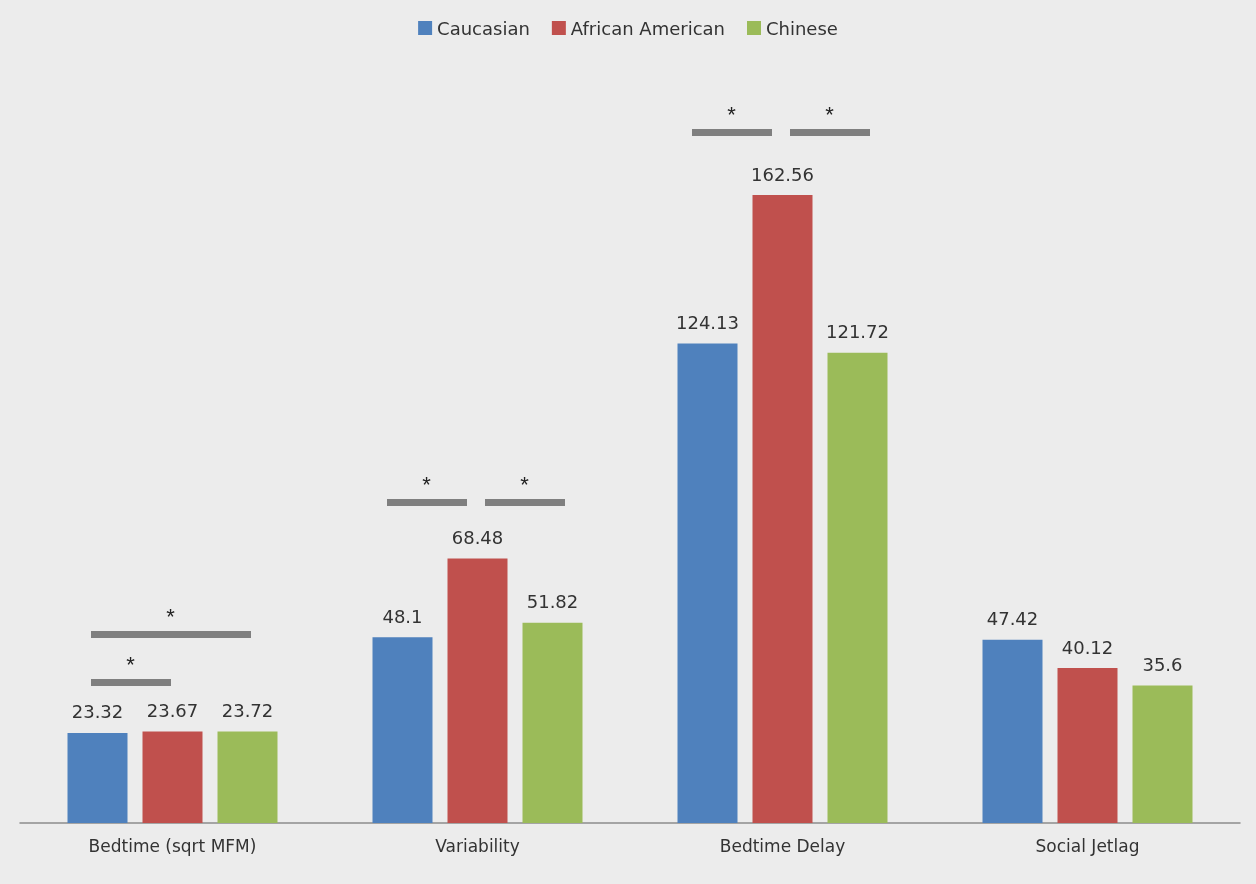  I want to click on data-label: 48.1, so click(402, 616).